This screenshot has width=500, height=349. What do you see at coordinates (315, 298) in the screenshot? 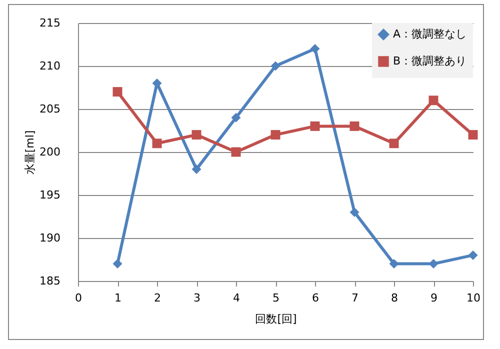
I see `x-tick-label: 6` at bounding box center [315, 298].